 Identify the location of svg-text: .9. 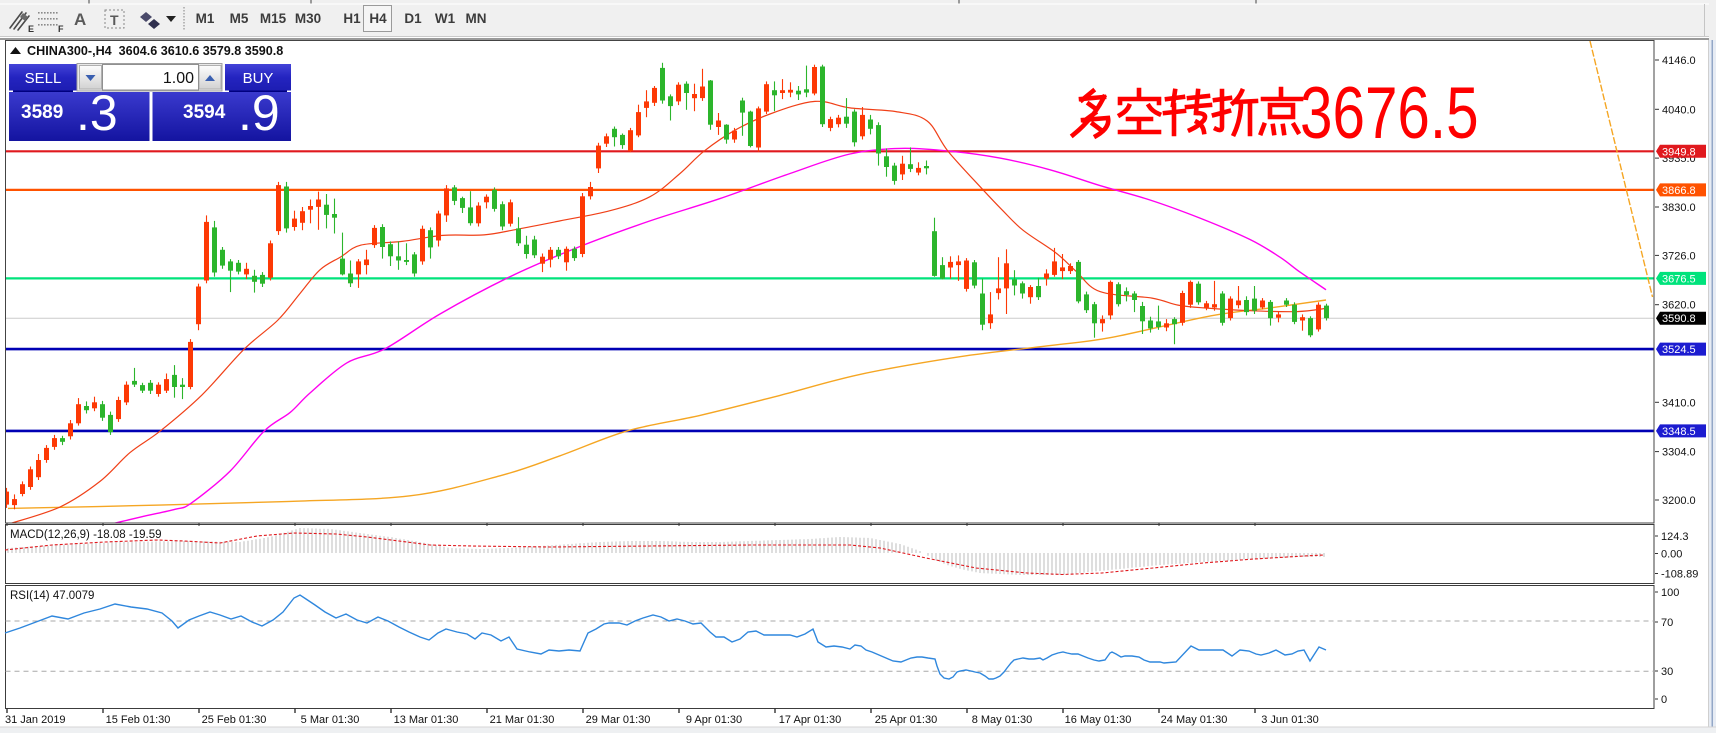
(259, 113).